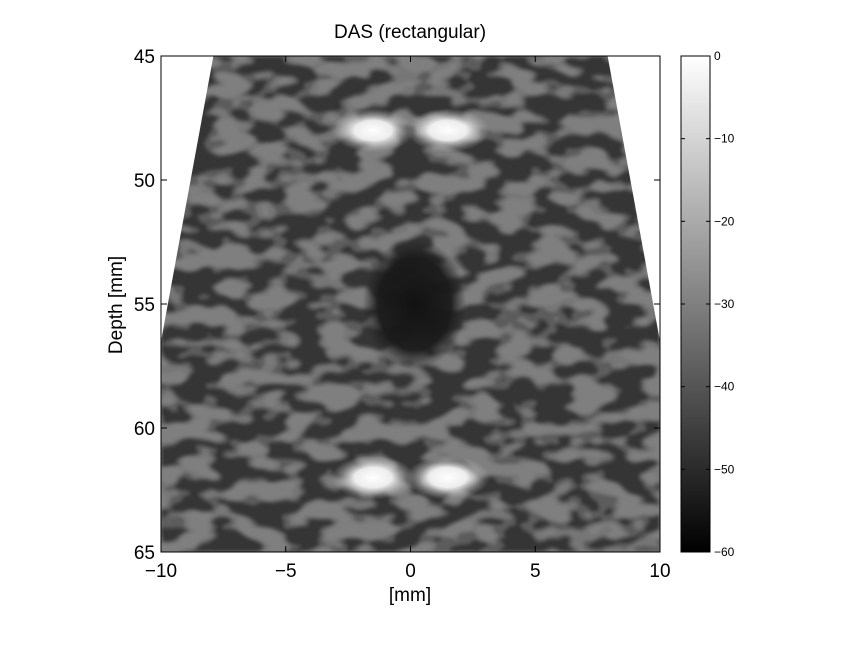  Describe the element at coordinates (144, 553) in the screenshot. I see `y-tick-label: 65` at that location.